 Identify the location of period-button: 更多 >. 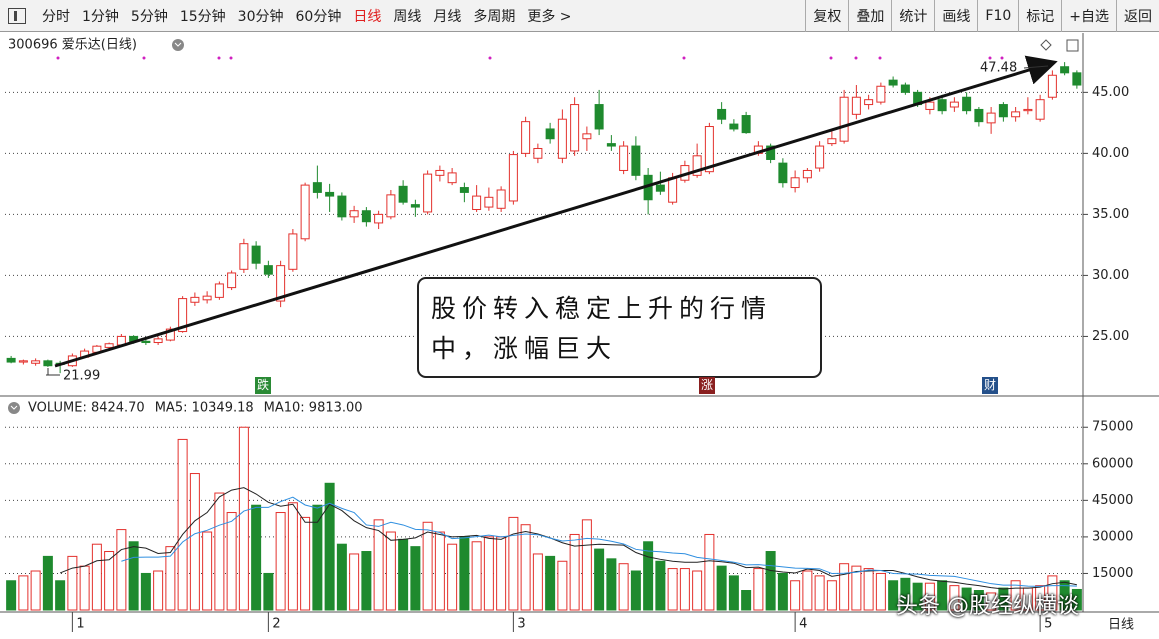
(549, 16).